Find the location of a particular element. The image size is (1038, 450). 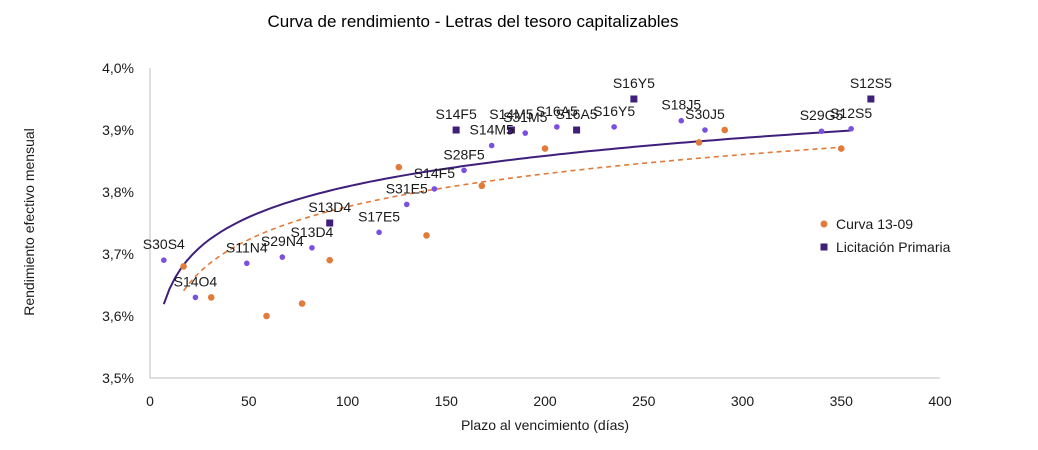

x-tick-label: 50 is located at coordinates (249, 401).